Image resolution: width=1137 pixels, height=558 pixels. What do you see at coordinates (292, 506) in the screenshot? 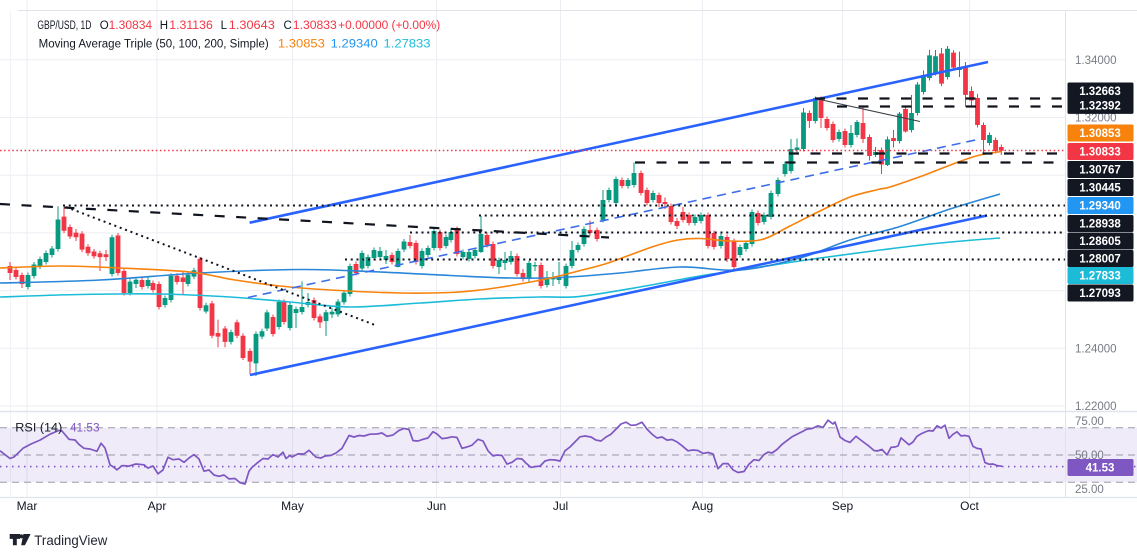
I see `svg-text: May` at bounding box center [292, 506].